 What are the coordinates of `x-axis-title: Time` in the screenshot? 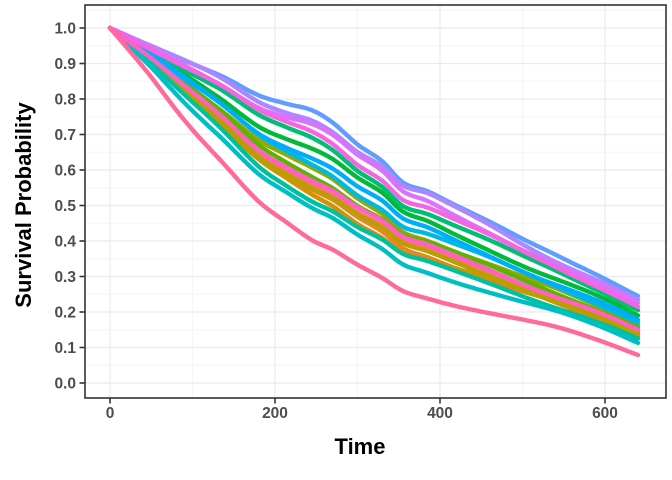 It's located at (360, 446).